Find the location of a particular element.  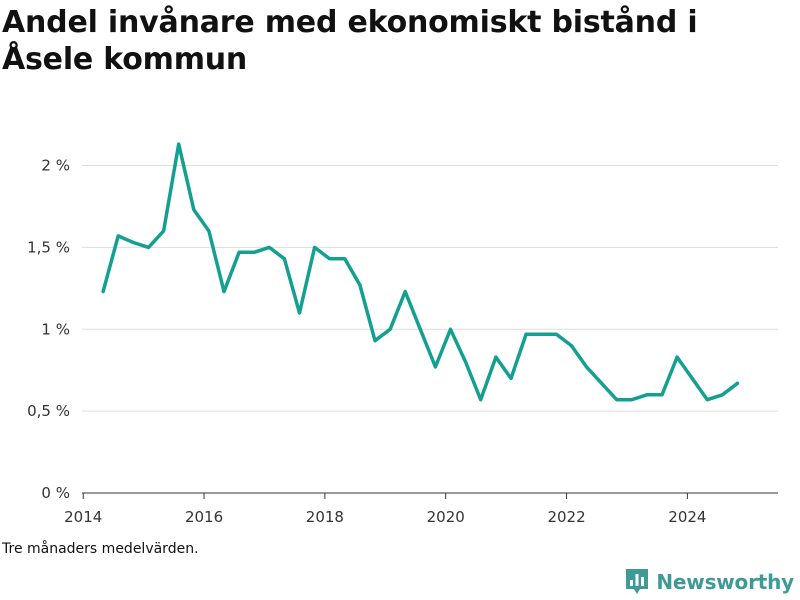

x-tick-label: 2016 is located at coordinates (204, 517).